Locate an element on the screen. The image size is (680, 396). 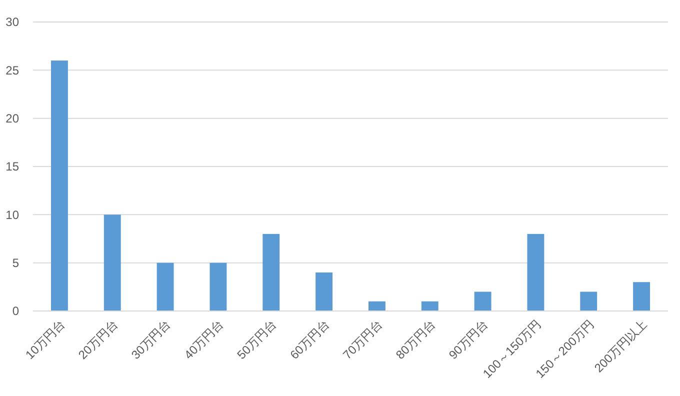
y-tick-label: 30 is located at coordinates (13, 22).